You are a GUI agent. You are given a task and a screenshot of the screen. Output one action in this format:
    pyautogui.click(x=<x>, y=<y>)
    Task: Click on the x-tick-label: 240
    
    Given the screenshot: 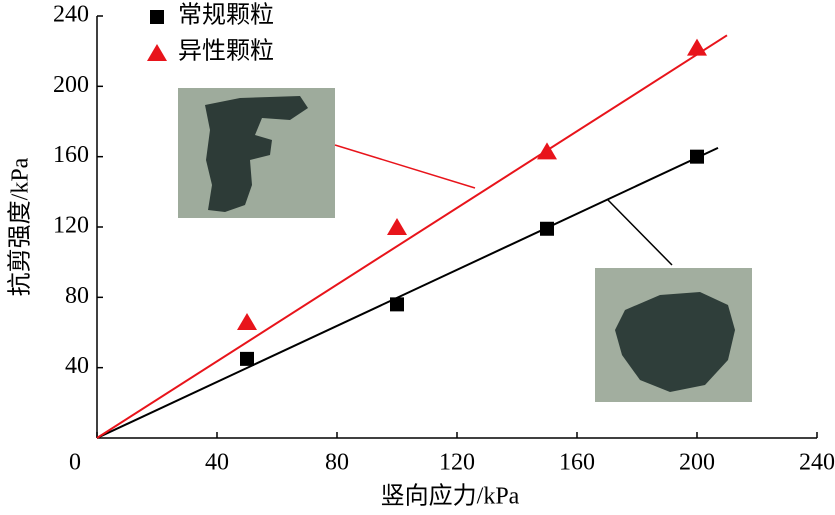 What is the action you would take?
    pyautogui.click(x=817, y=463)
    